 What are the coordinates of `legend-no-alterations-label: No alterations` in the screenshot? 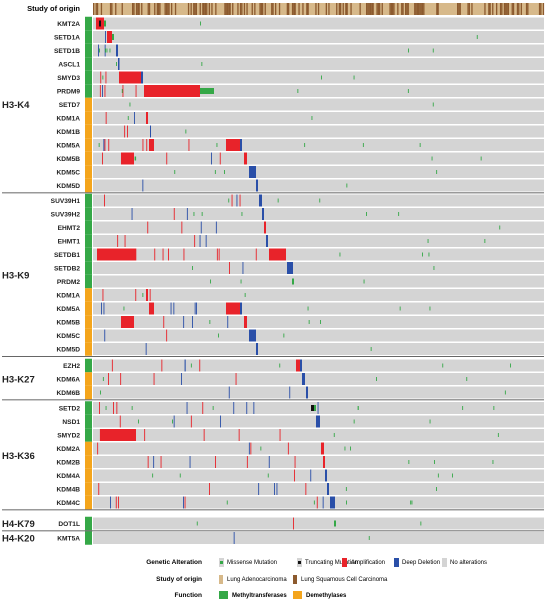 It's located at (468, 563).